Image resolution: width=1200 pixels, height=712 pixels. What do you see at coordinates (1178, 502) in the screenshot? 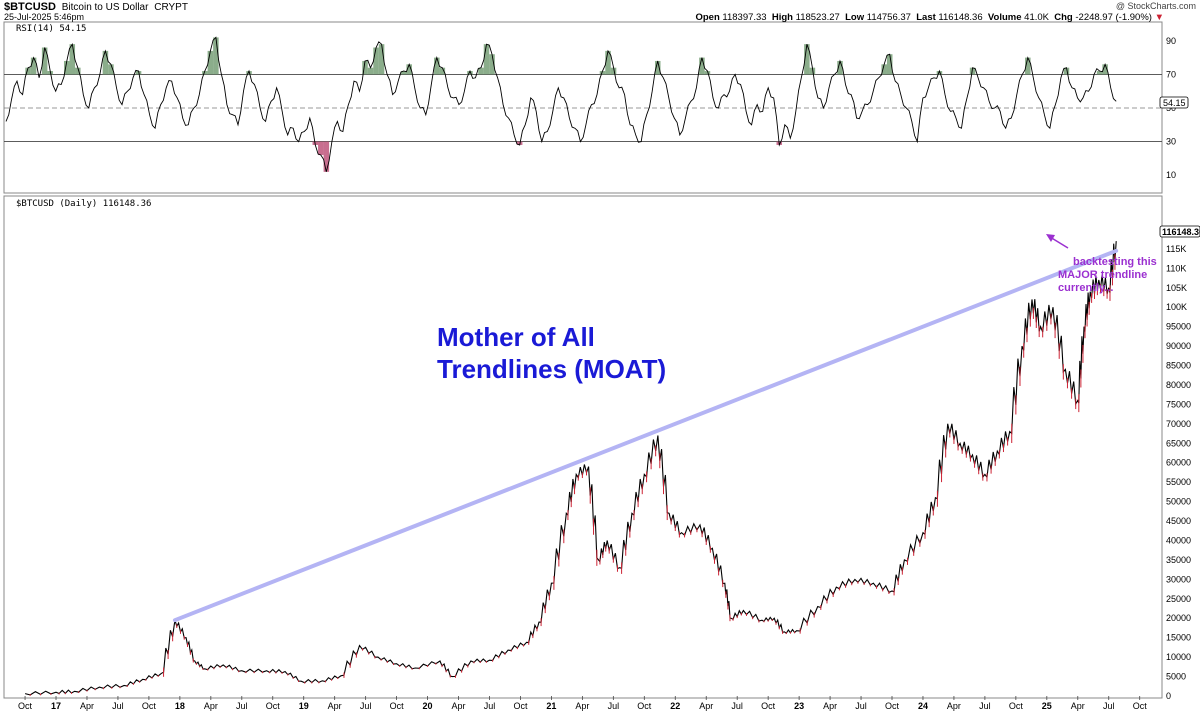
I see `price-tick-label: 50000` at bounding box center [1178, 502].